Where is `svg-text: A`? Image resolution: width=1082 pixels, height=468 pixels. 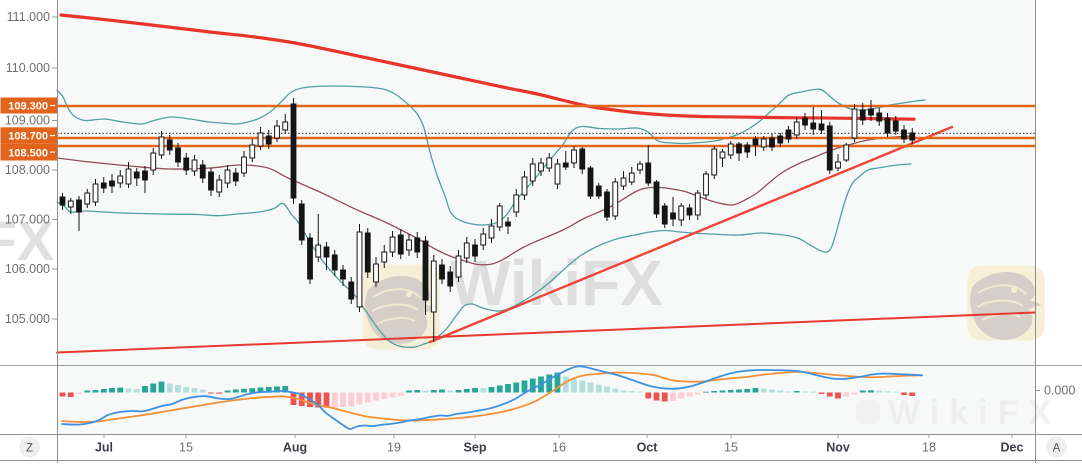
svg-text: A is located at coordinates (1057, 448).